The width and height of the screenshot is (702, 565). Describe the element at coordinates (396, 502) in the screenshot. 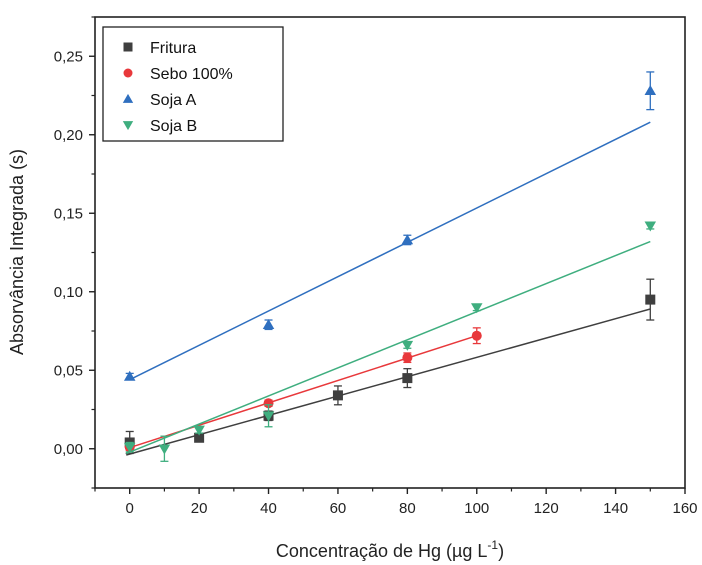

I see `x-axis: 0 20 40 60 80 100 120 140 160` at that location.